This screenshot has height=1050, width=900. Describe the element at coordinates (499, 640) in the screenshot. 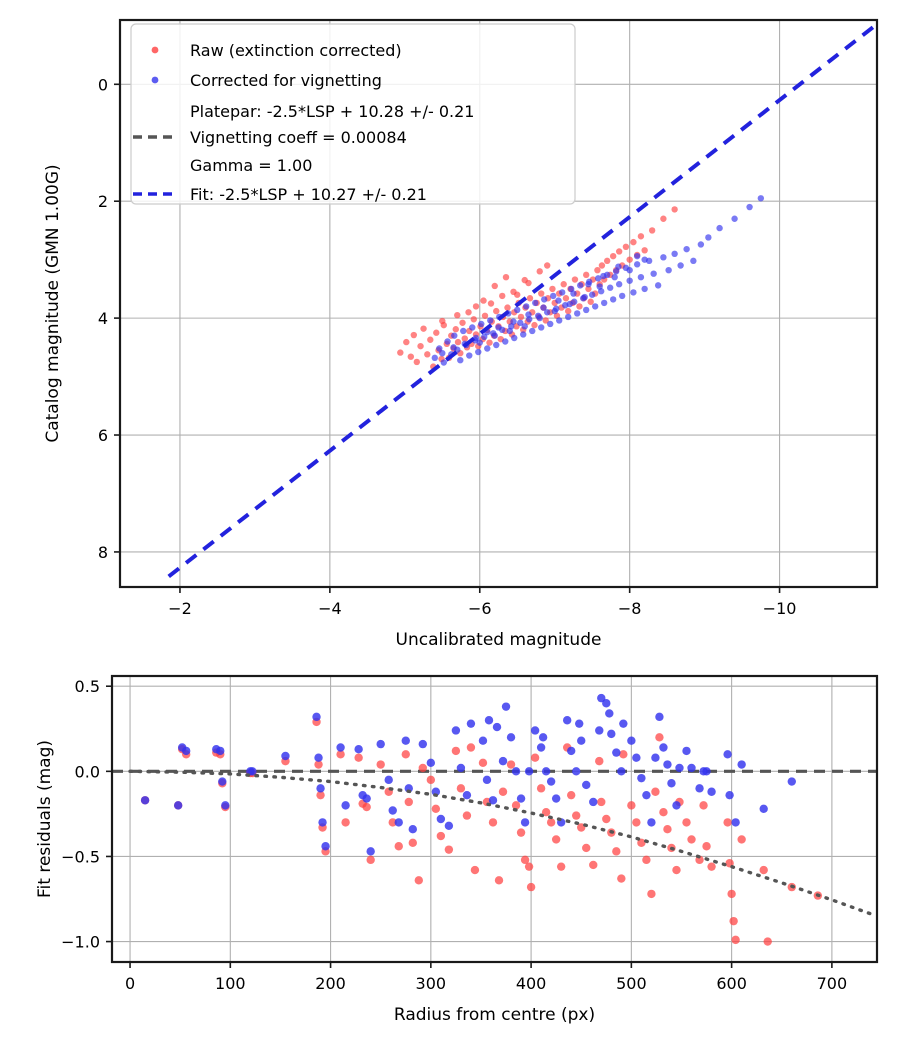

I see `magnitude-xaxis-label: Uncalibrated magnitude` at that location.